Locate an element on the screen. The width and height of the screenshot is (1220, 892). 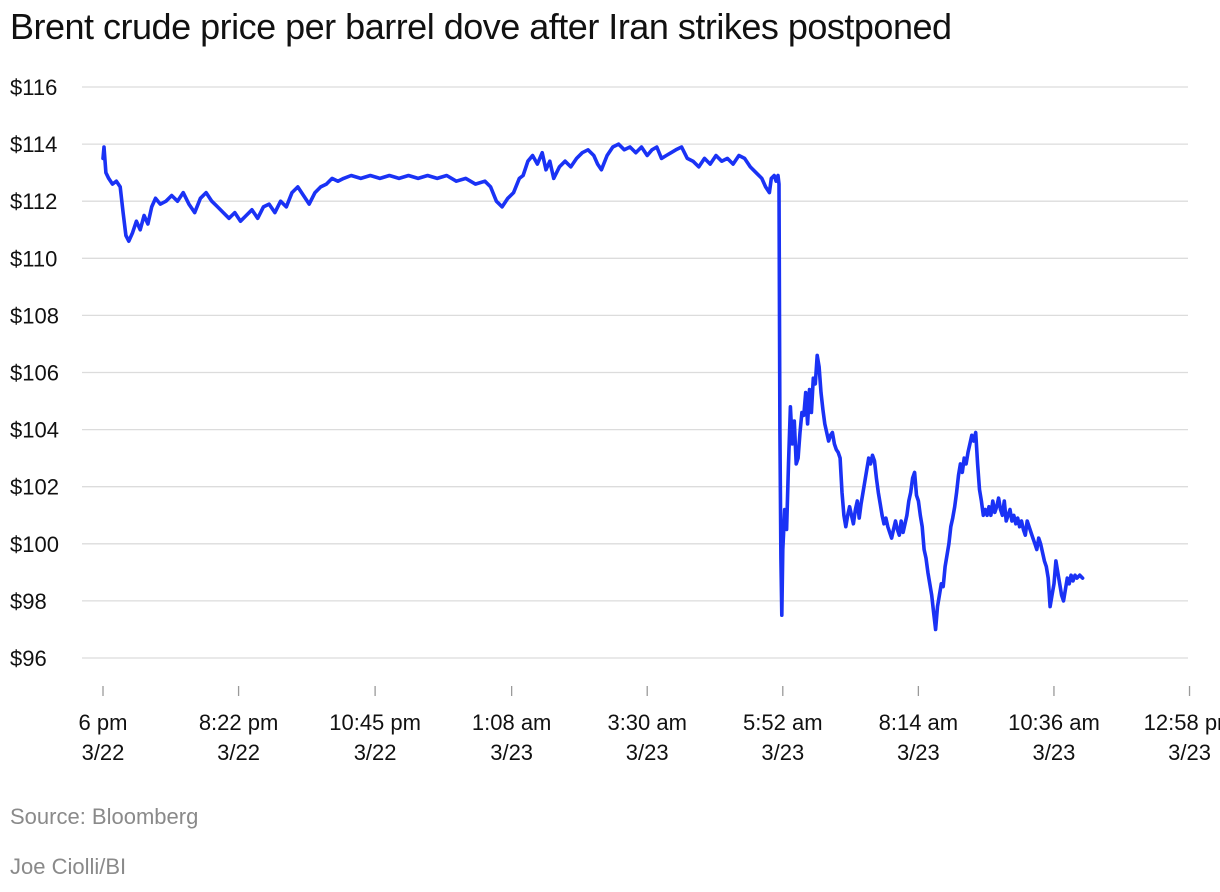
y-tick-label: $102 is located at coordinates (34, 487).